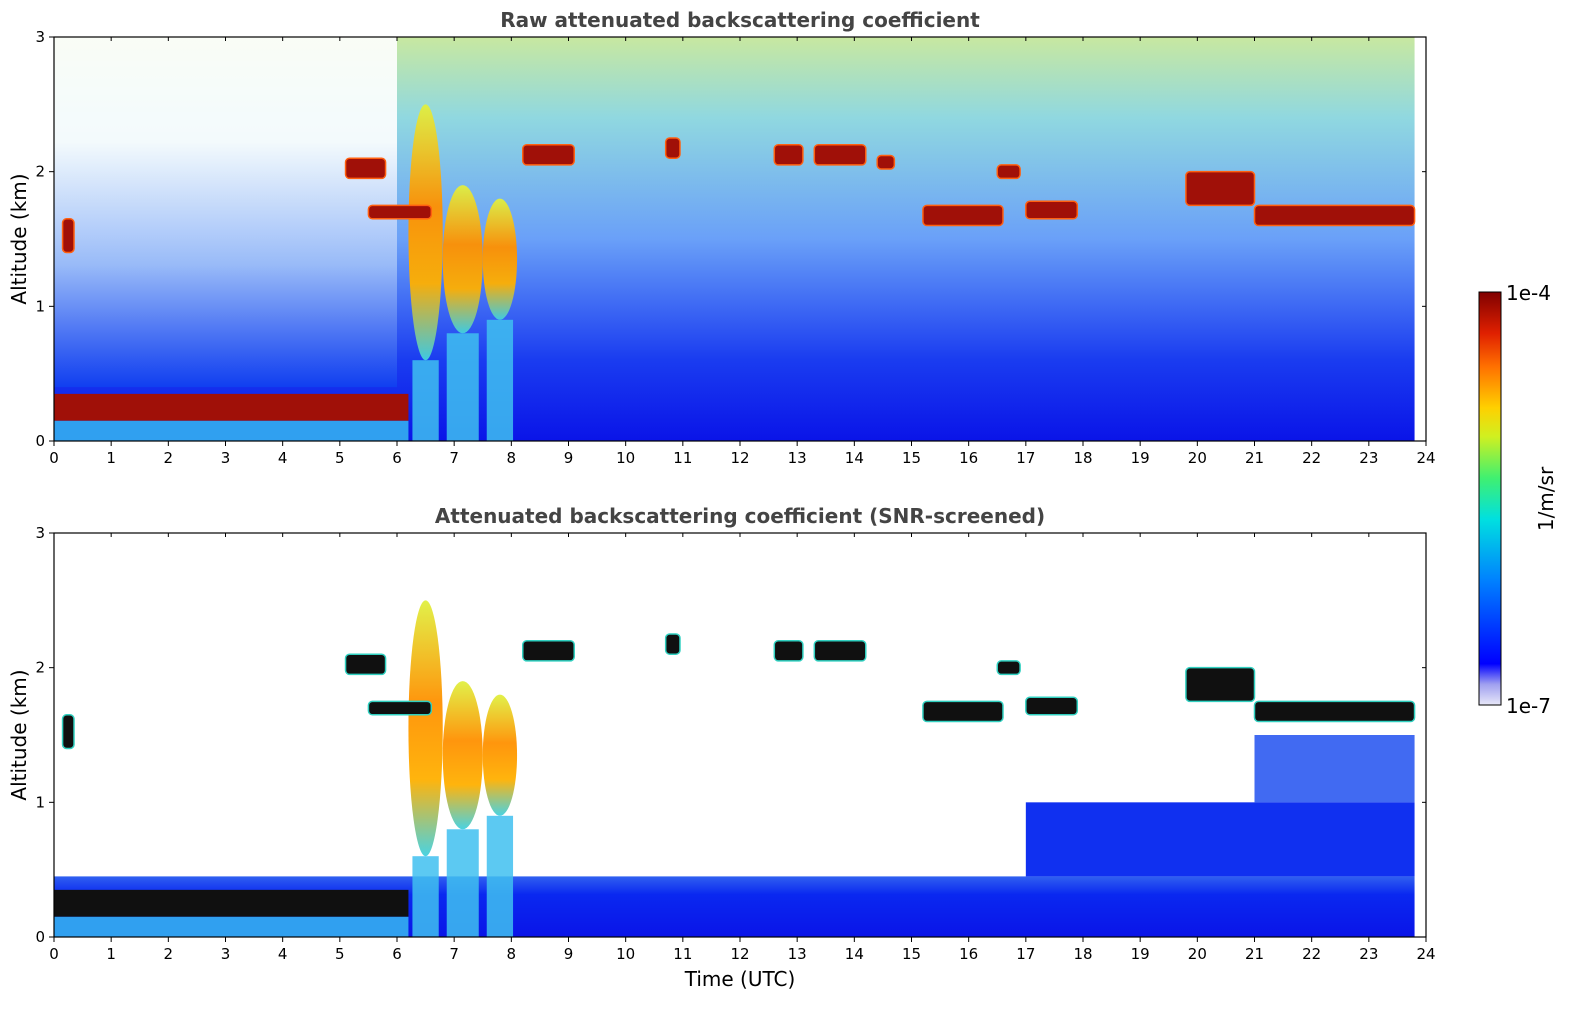 Image resolution: width=1595 pixels, height=1020 pixels. What do you see at coordinates (1490, 498) in the screenshot?
I see `colorbar-gradient` at bounding box center [1490, 498].